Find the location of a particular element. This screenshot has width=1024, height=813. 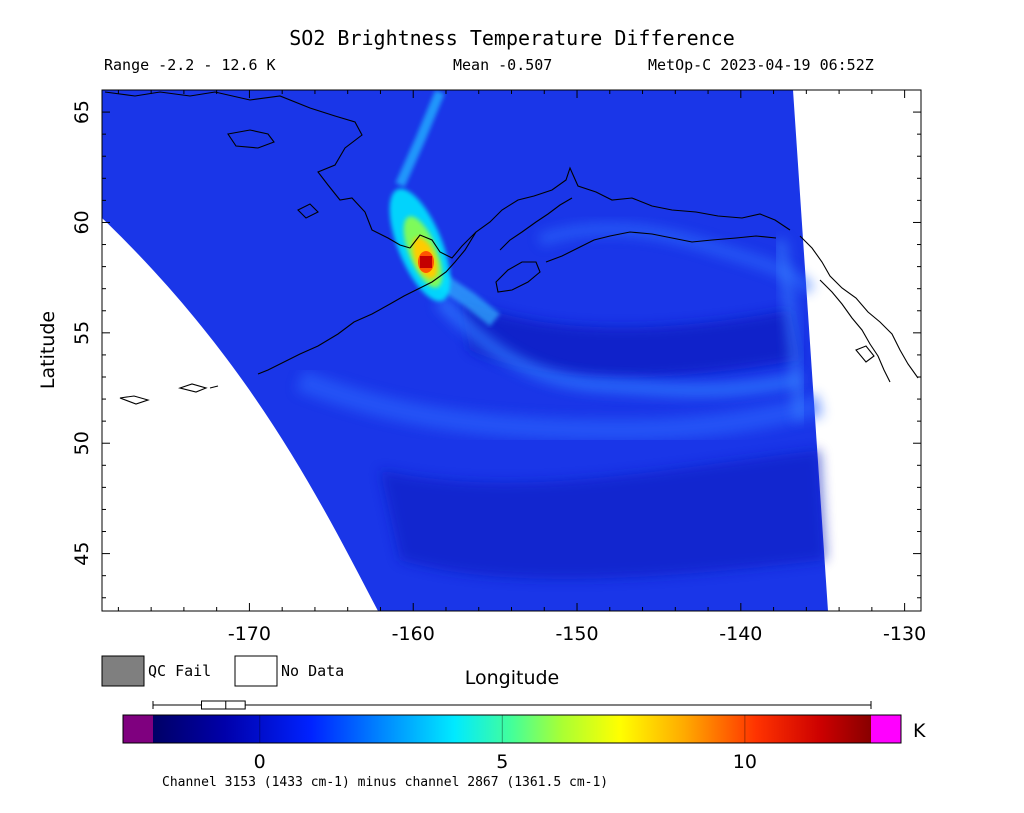

distribution-boxplot is located at coordinates (512, 705).